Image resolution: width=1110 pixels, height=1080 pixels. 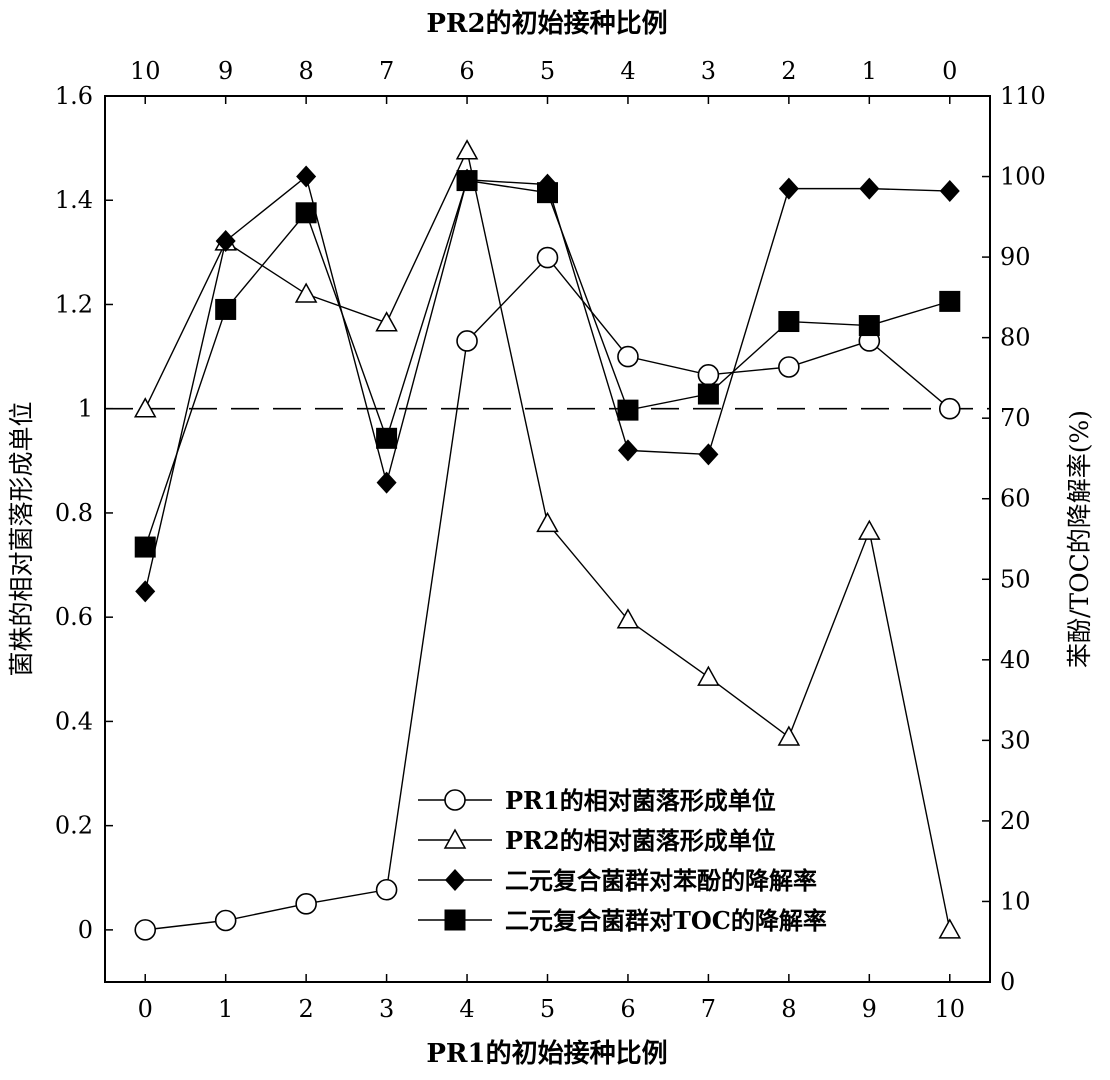 What do you see at coordinates (145, 1009) in the screenshot?
I see `x-tick-label: 0` at bounding box center [145, 1009].